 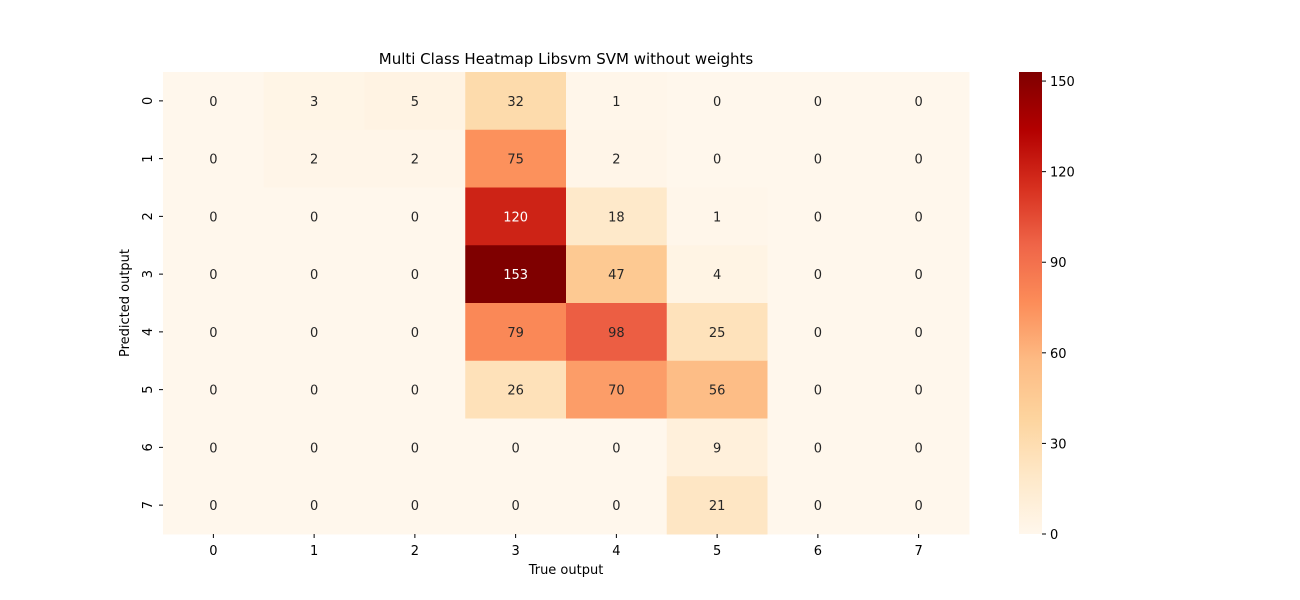 I want to click on cell-value-label: 79, so click(x=515, y=333).